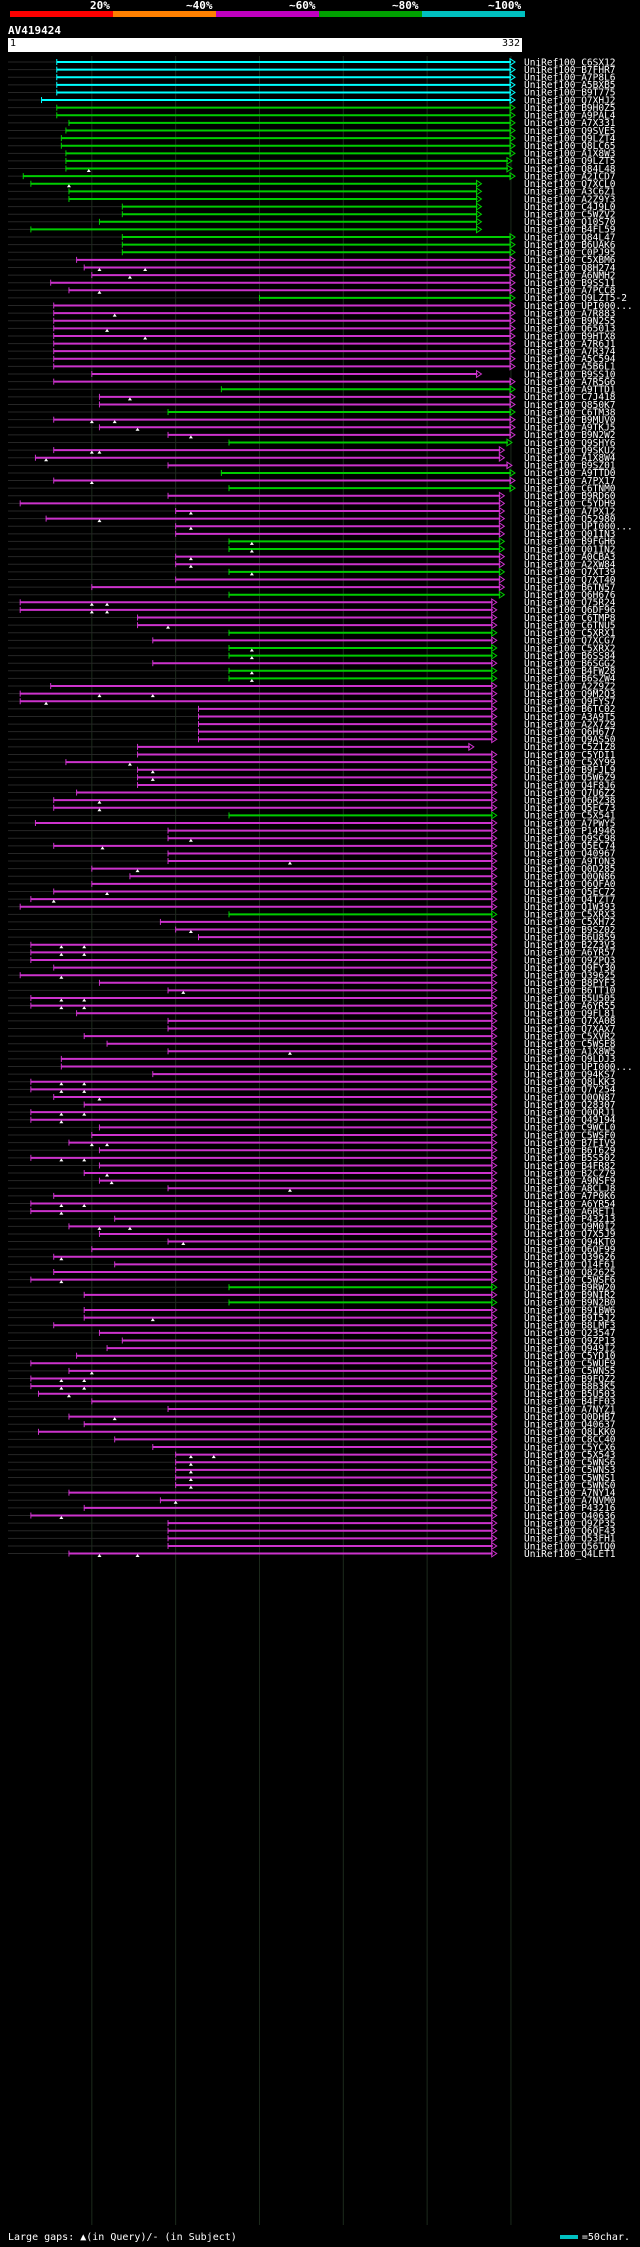 The height and width of the screenshot is (2247, 640). I want to click on hit-label: UniRef100_B6TC02, so click(570, 709).